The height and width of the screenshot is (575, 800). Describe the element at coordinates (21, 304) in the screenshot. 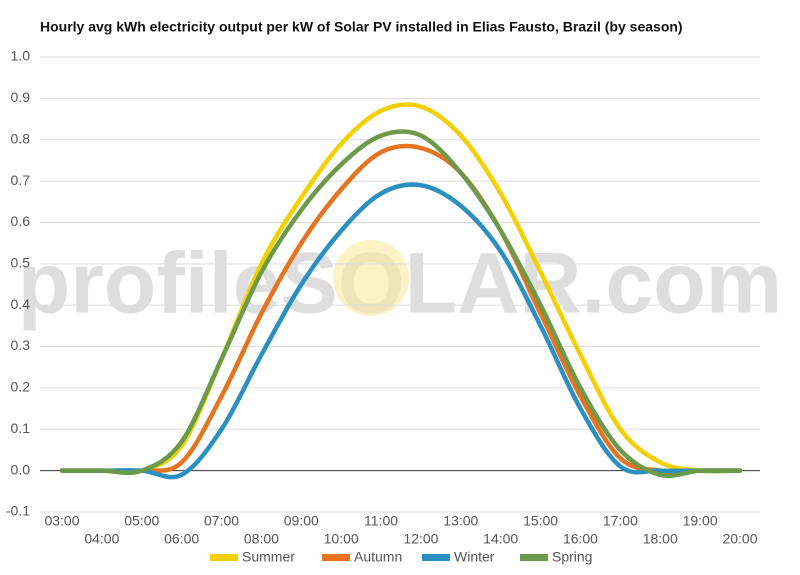

I see `y-tick-label: 0.4` at that location.